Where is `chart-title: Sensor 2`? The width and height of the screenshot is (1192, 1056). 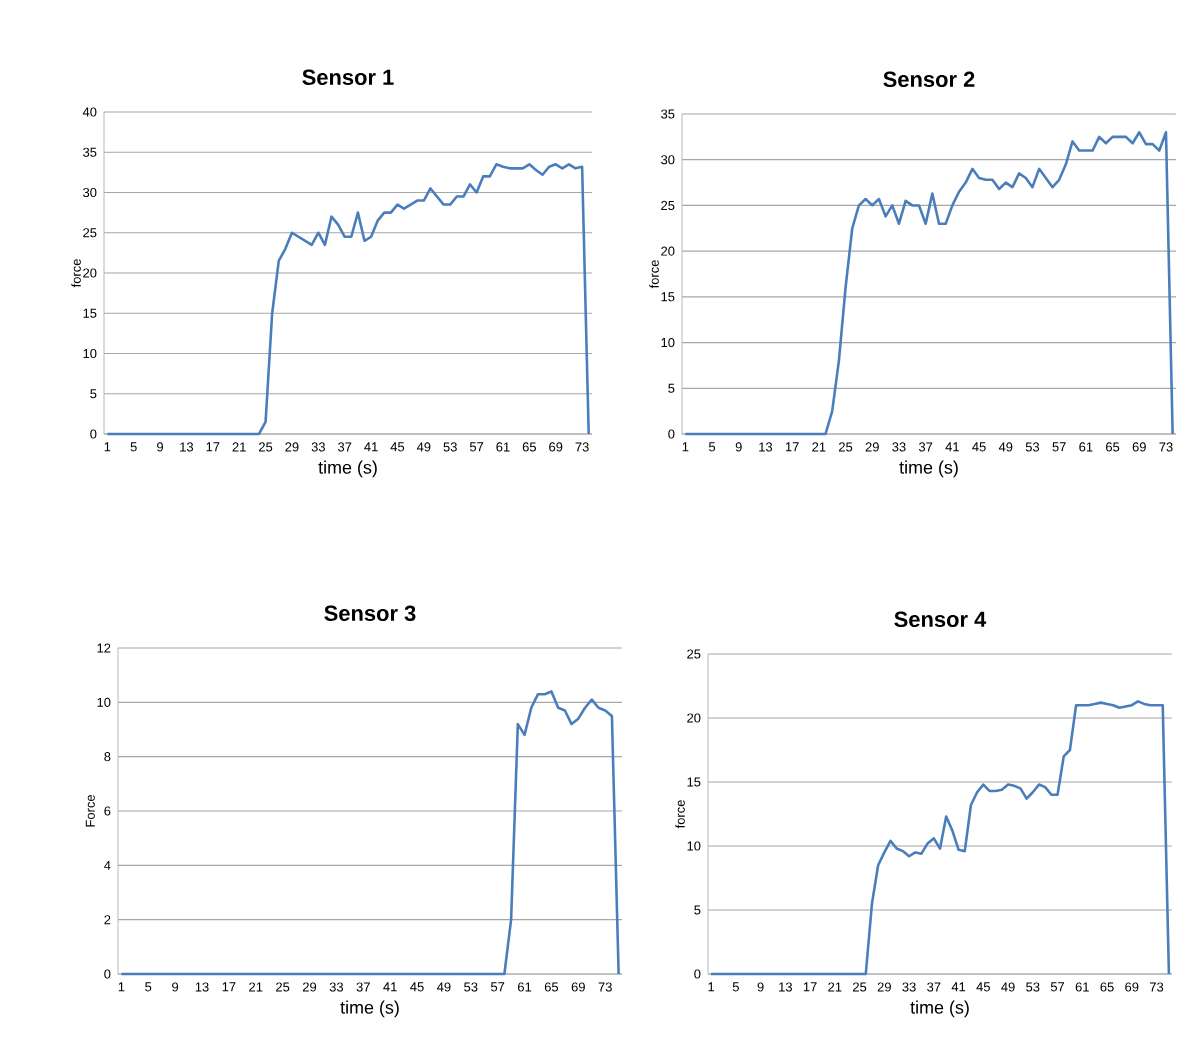 chart-title: Sensor 2 is located at coordinates (929, 79).